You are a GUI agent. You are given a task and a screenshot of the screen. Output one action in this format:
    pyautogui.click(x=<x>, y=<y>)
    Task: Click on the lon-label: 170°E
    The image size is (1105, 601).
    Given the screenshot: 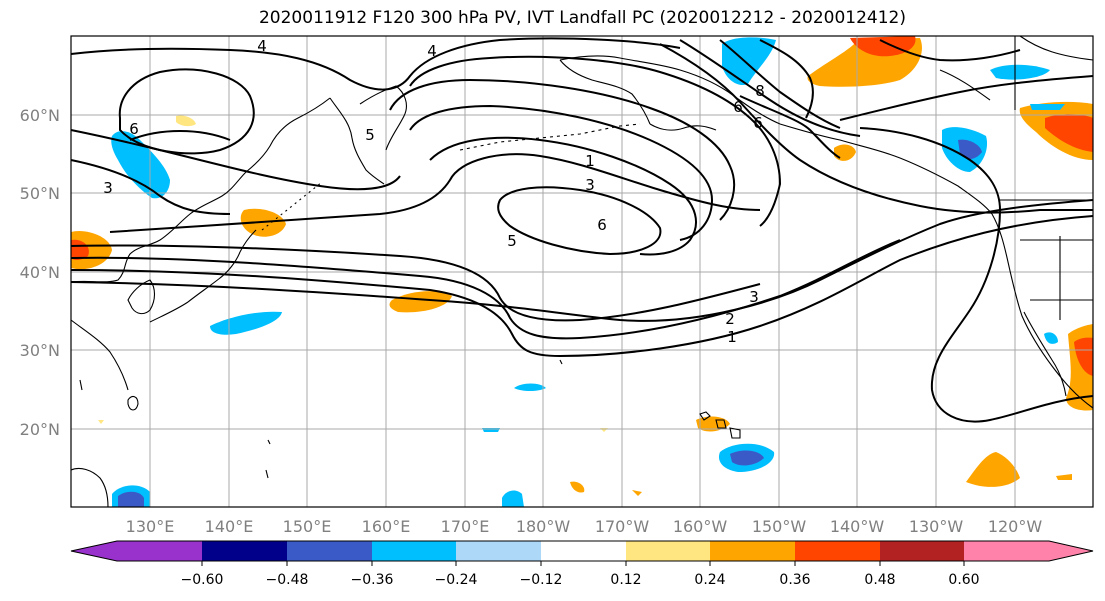 What is the action you would take?
    pyautogui.click(x=465, y=526)
    